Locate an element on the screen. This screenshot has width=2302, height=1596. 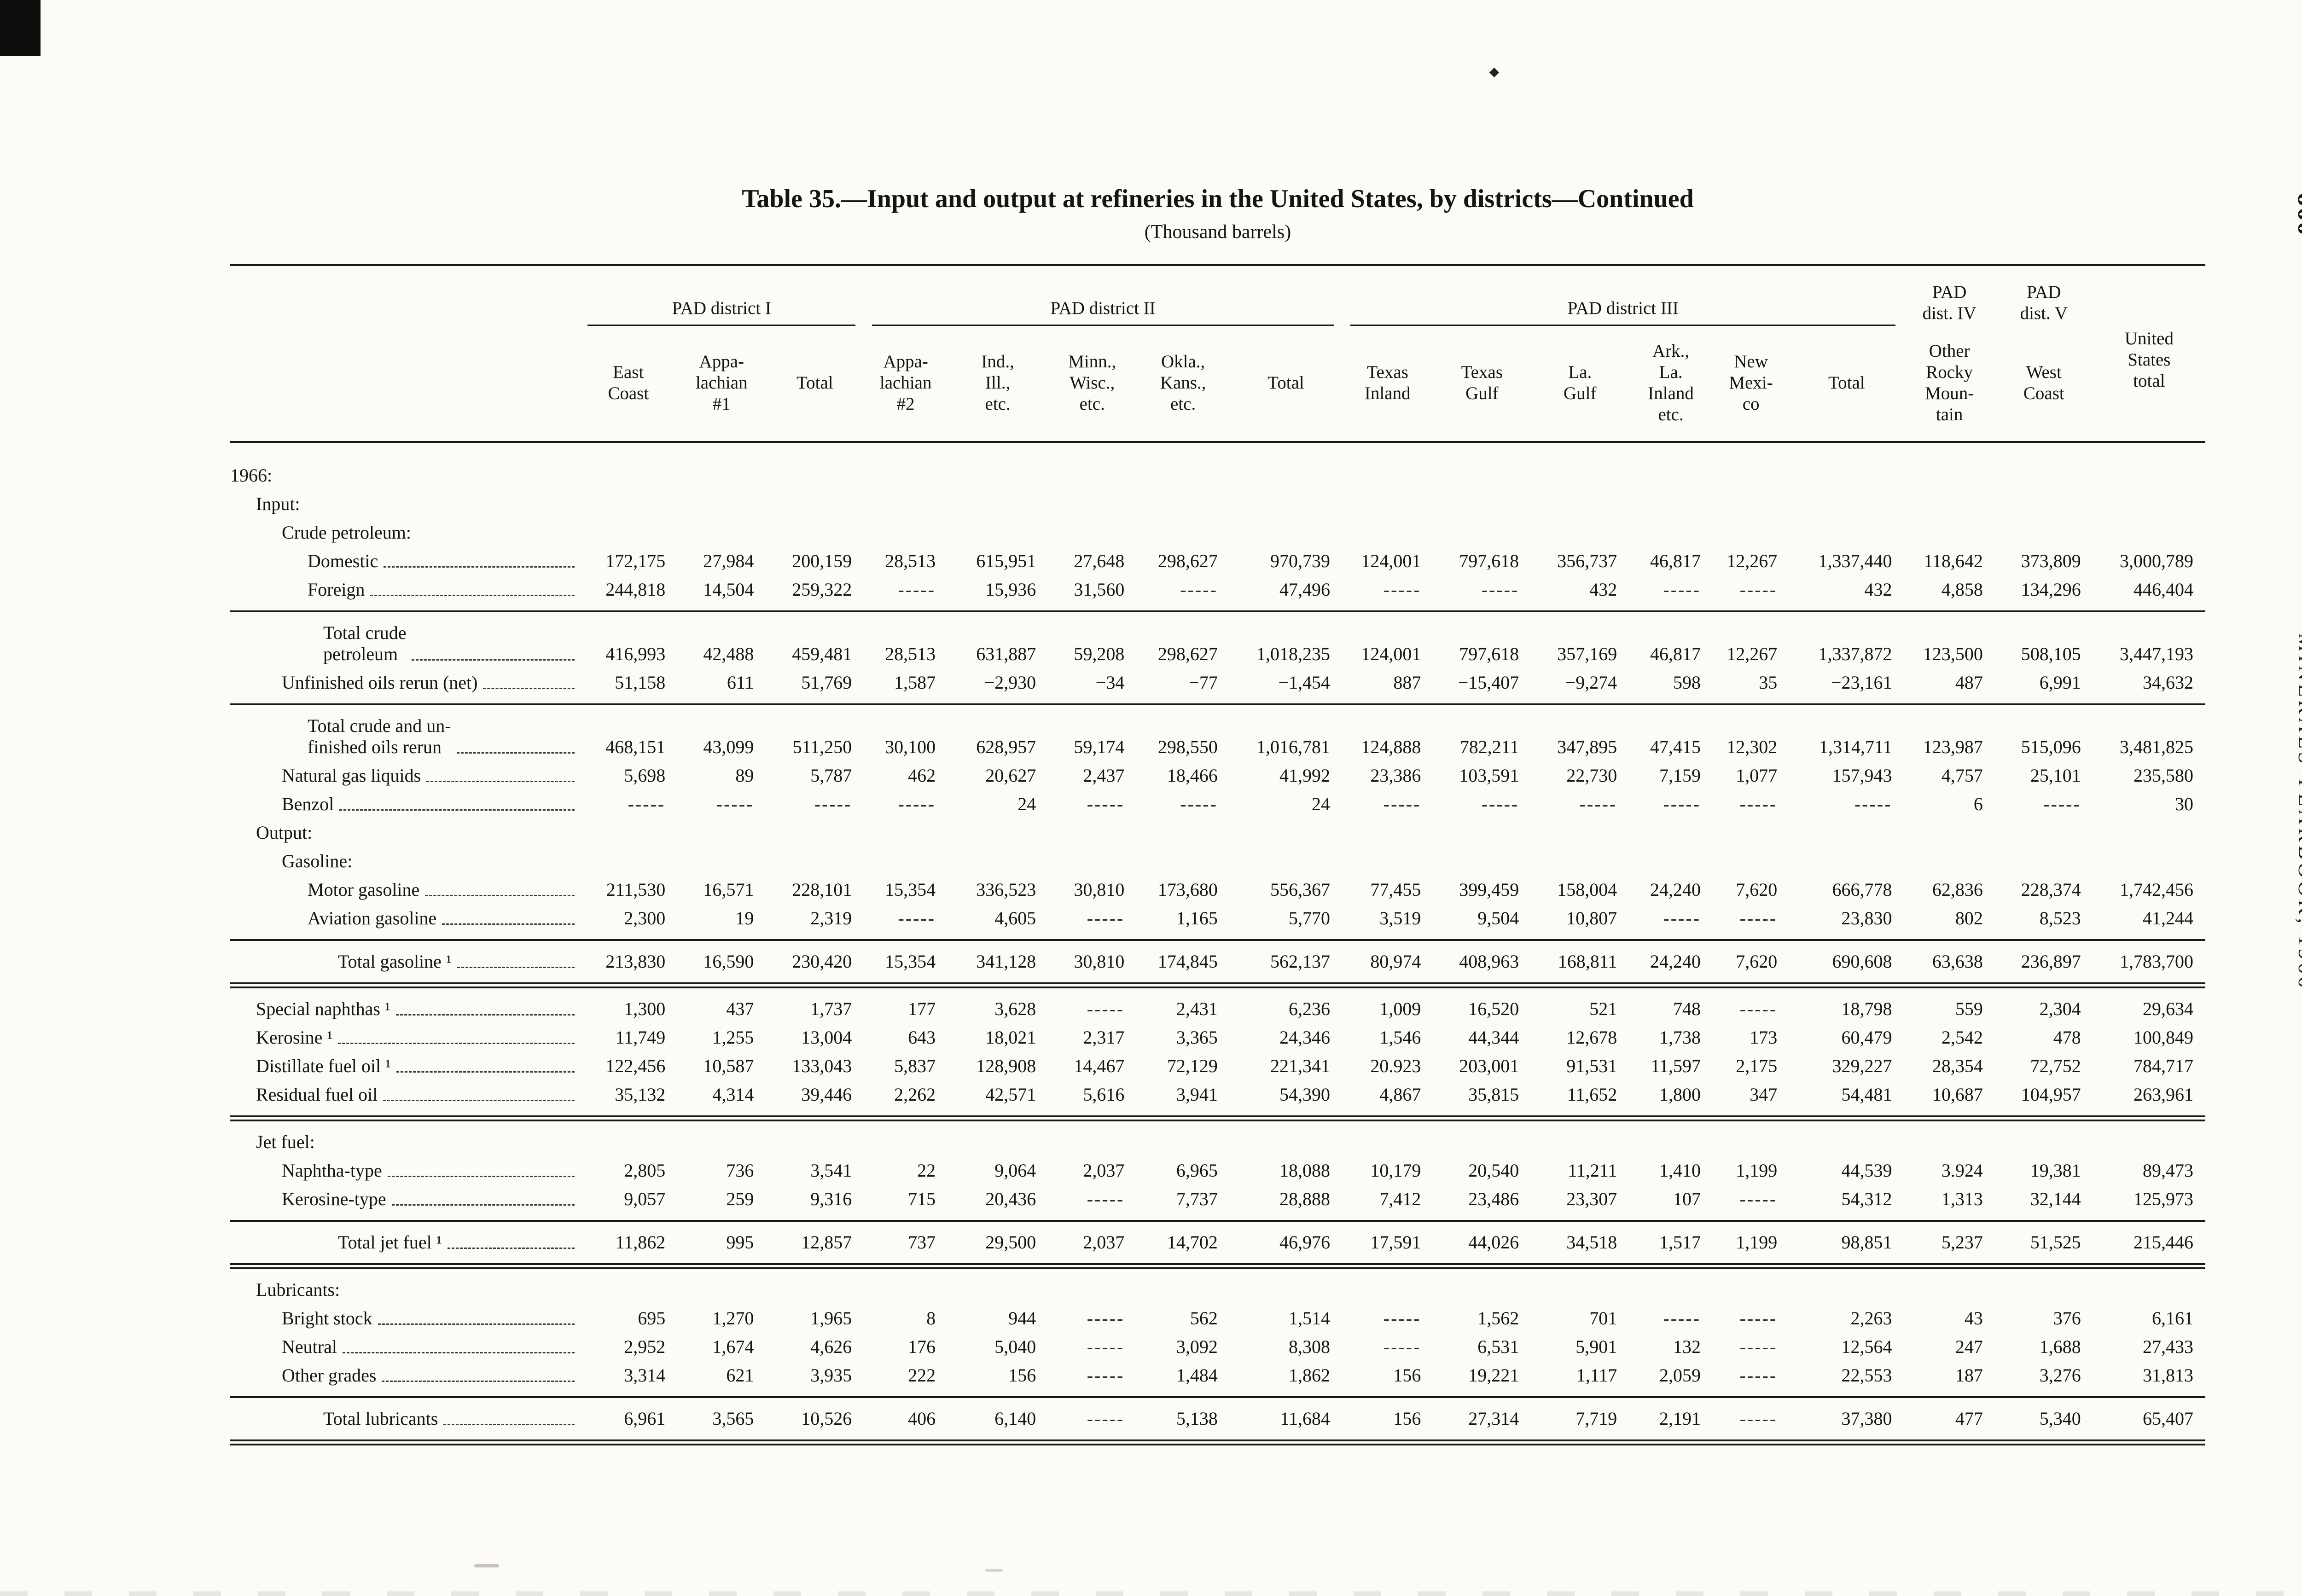
value-cell: 80,974 is located at coordinates (1395, 961).